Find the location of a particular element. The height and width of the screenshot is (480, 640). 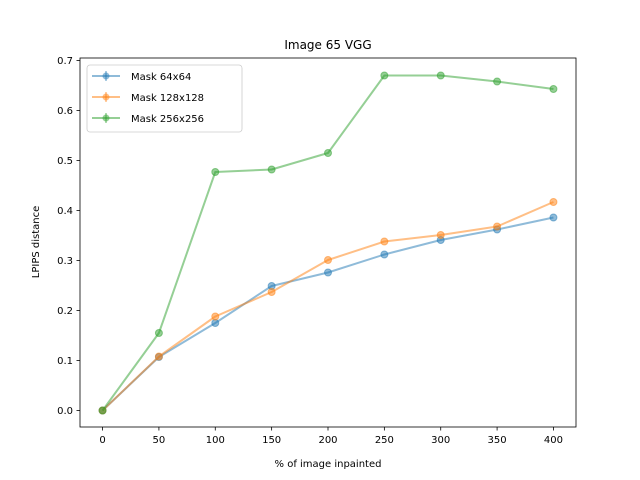

y-tick-label: 0.5 is located at coordinates (65, 161).